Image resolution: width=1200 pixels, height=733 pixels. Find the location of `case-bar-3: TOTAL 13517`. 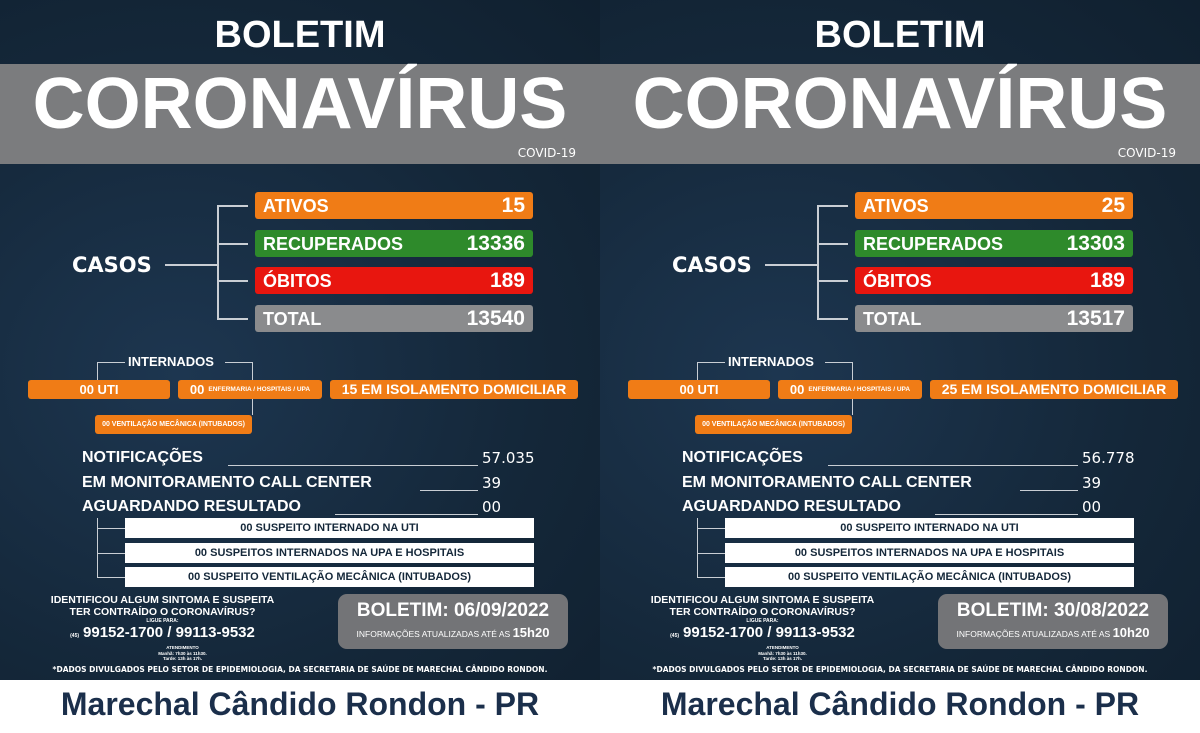

case-bar-3: TOTAL 13517 is located at coordinates (994, 318).